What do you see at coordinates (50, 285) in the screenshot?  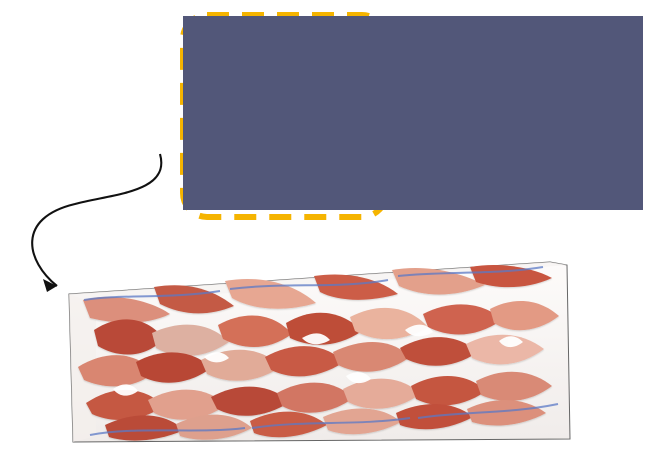 I see `connector-arrowhead` at bounding box center [50, 285].